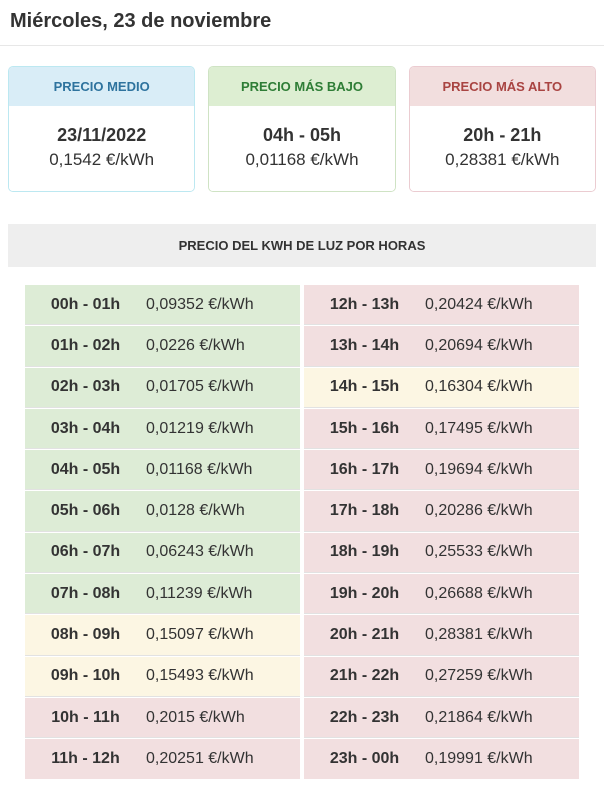 This screenshot has width=604, height=790. Describe the element at coordinates (364, 304) in the screenshot. I see `hour-range-label: 12h - 13h` at that location.